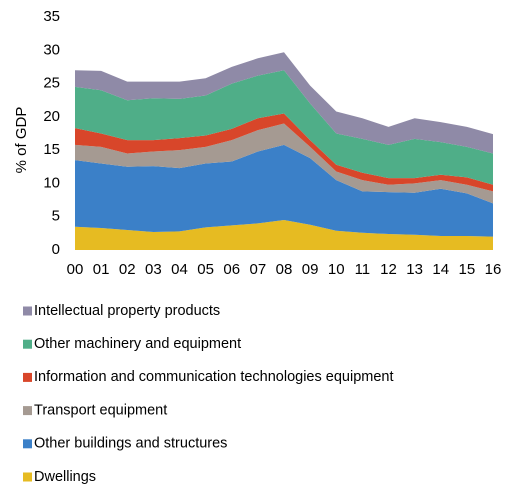 This screenshot has width=508, height=488. What do you see at coordinates (100, 410) in the screenshot?
I see `legend-label: Transport equipment` at bounding box center [100, 410].